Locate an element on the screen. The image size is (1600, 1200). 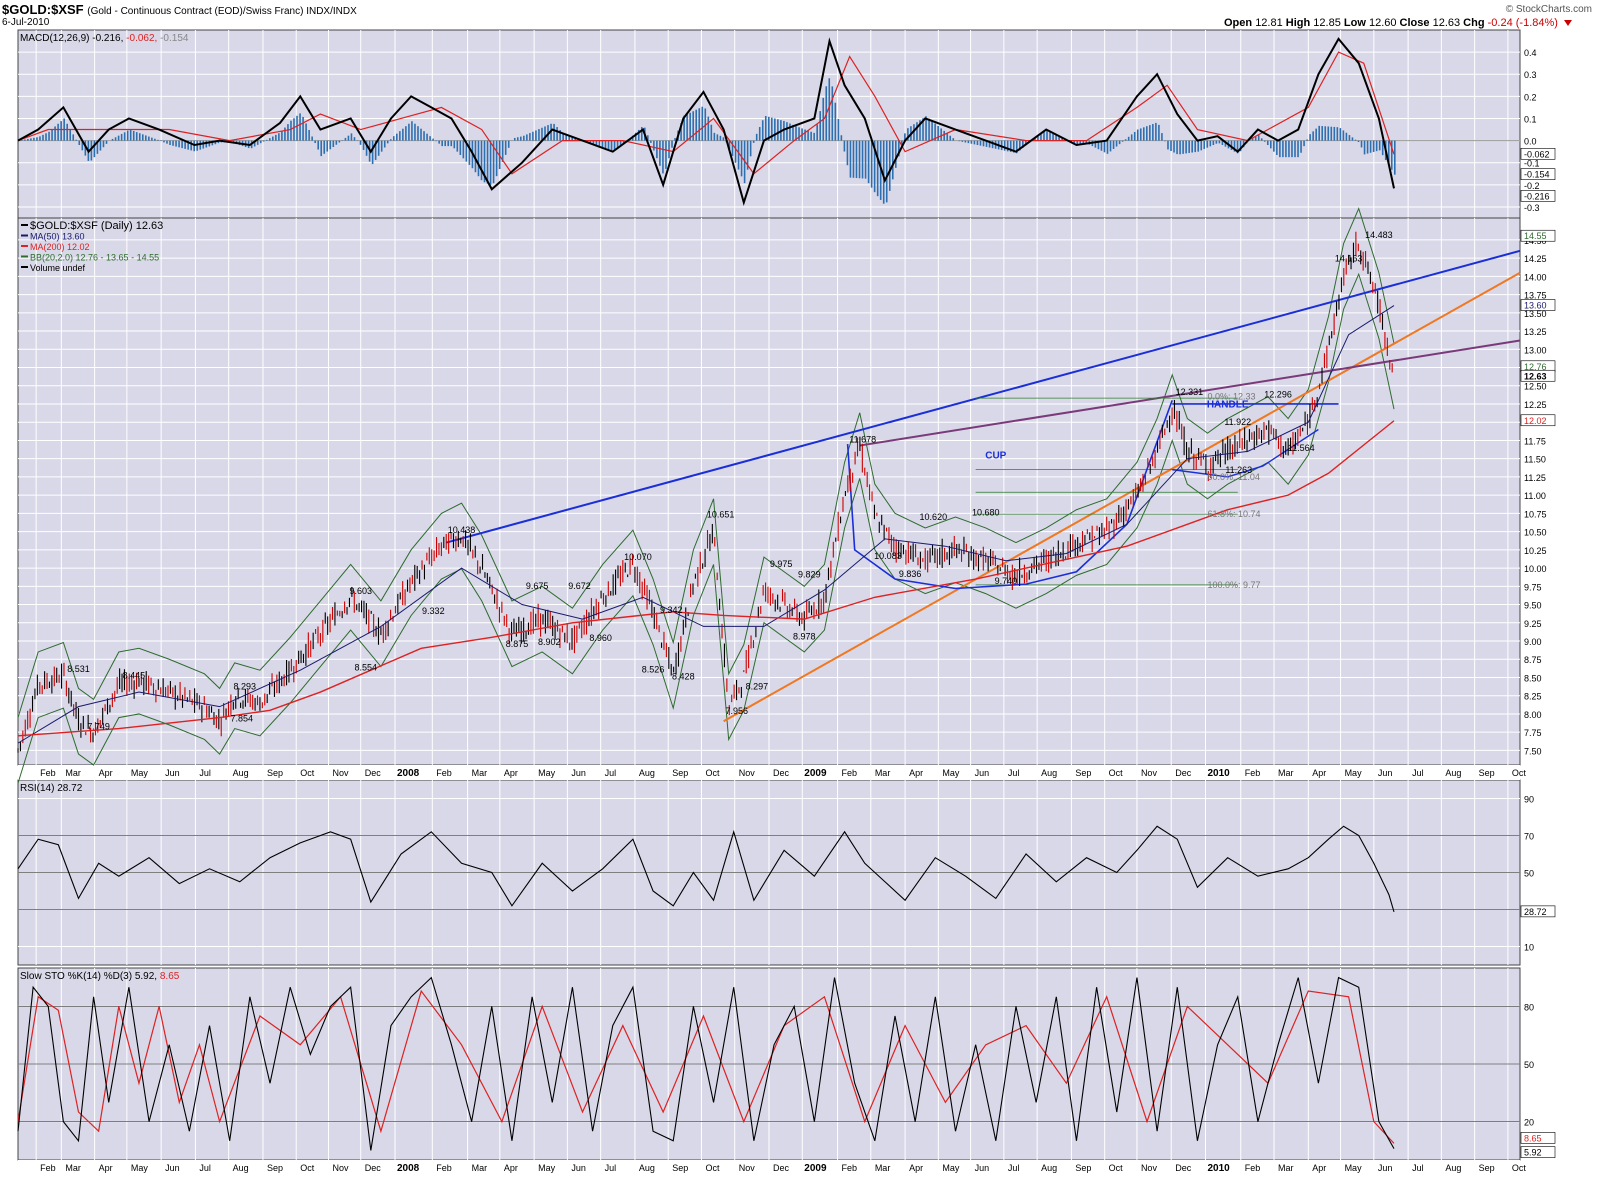
rsi-title: RSI(14) 28.72 is located at coordinates (51, 788).